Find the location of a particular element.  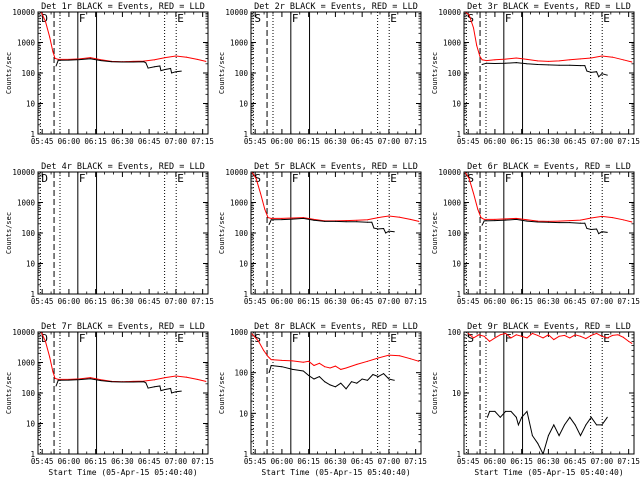

x-tick-label: 05:45 is located at coordinates (468, 461).